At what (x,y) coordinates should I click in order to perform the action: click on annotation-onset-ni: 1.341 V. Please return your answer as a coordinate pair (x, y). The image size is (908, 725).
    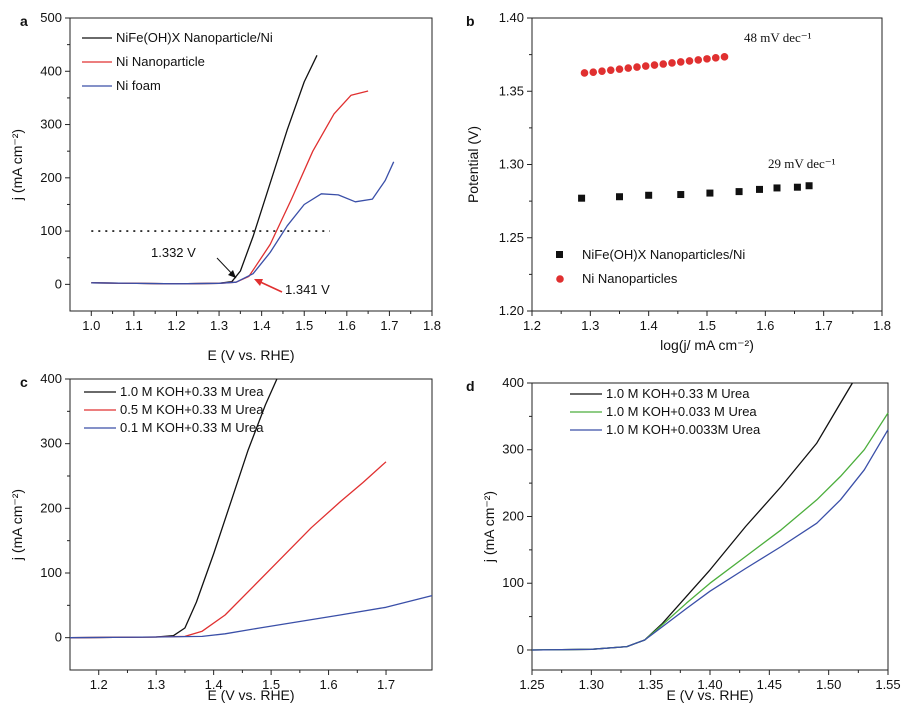
    Looking at the image, I should click on (307, 289).